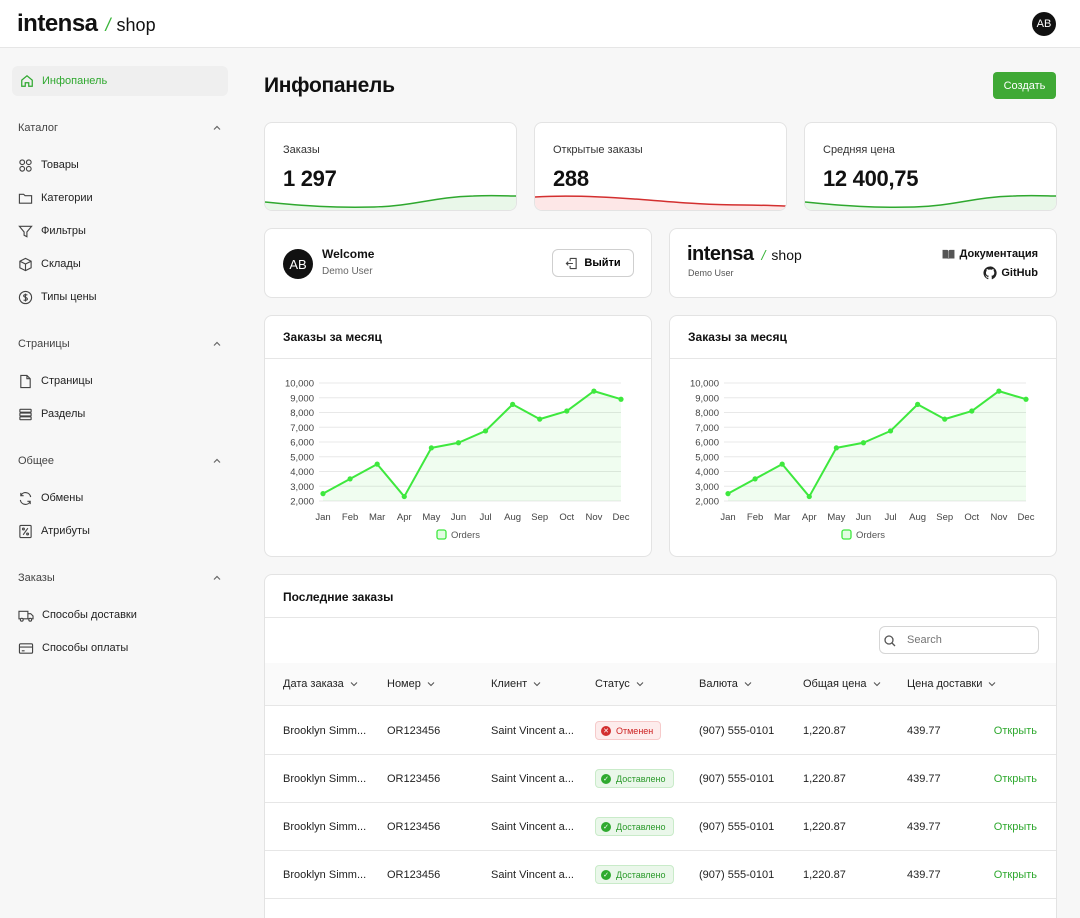 The width and height of the screenshot is (1080, 918). I want to click on sidebar-item-label: Инфопанель, so click(75, 81).